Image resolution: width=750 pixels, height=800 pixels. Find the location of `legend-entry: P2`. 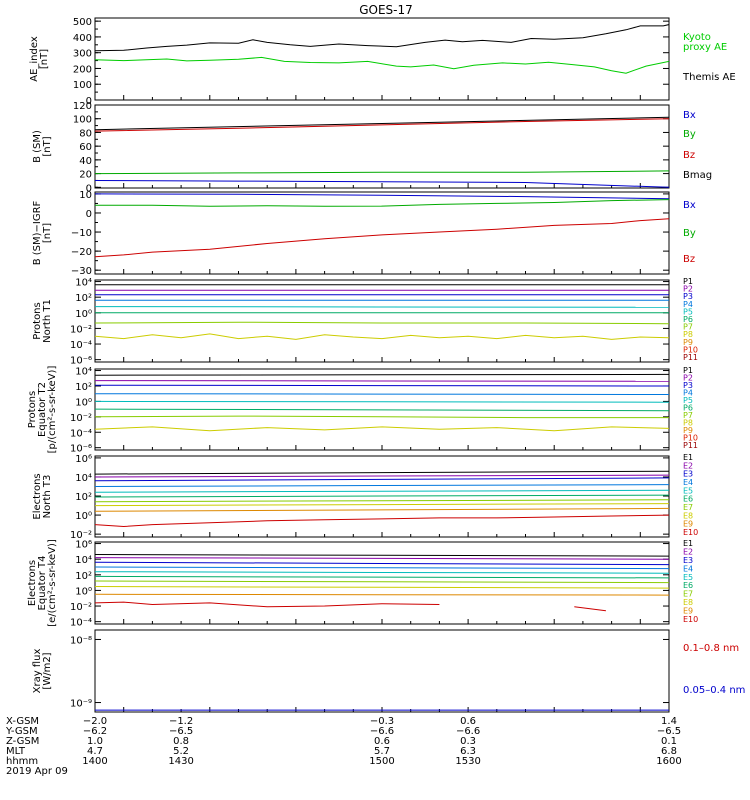

legend-entry: P2 is located at coordinates (688, 289).